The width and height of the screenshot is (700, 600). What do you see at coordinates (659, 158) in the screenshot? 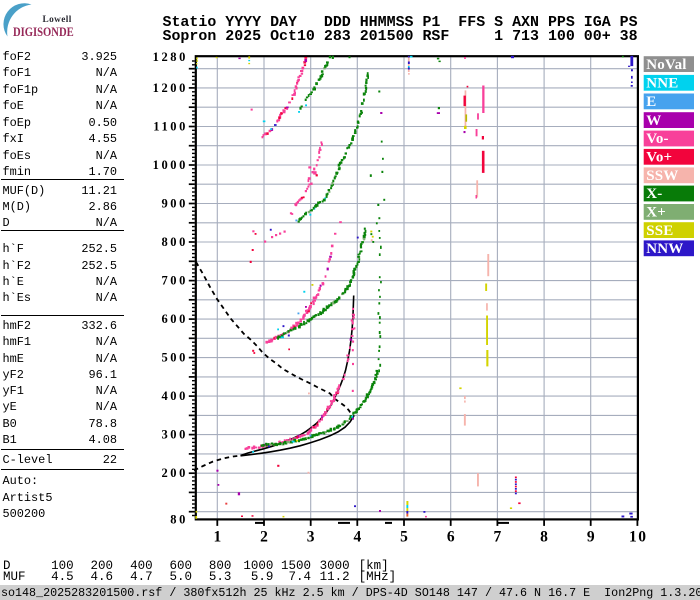
I see `svg-text: Vo+` at bounding box center [659, 158].